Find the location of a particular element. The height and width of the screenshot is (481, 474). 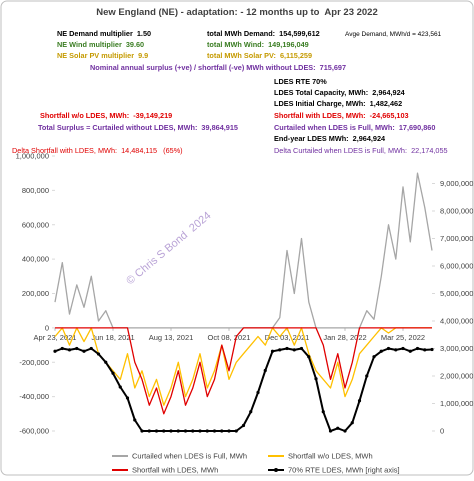

y-tick-label: -400,000 is located at coordinates (34, 396).